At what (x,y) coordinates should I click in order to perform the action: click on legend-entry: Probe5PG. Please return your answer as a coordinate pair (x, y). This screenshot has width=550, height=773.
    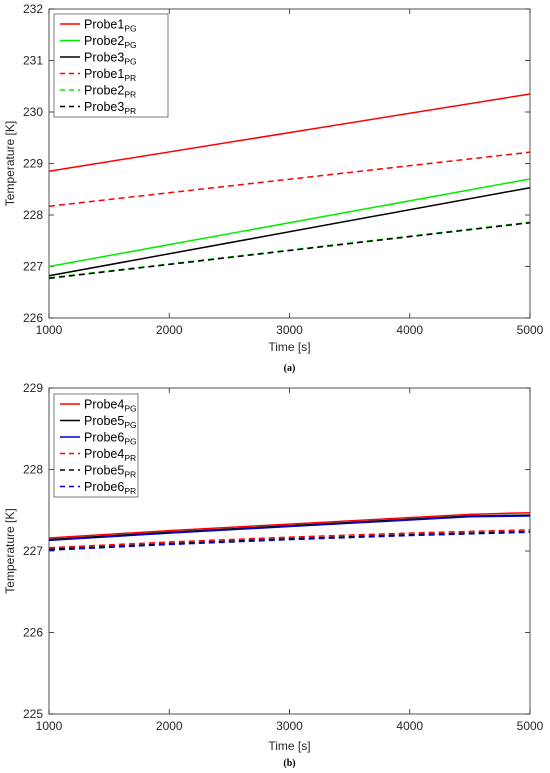
    Looking at the image, I should click on (110, 422).